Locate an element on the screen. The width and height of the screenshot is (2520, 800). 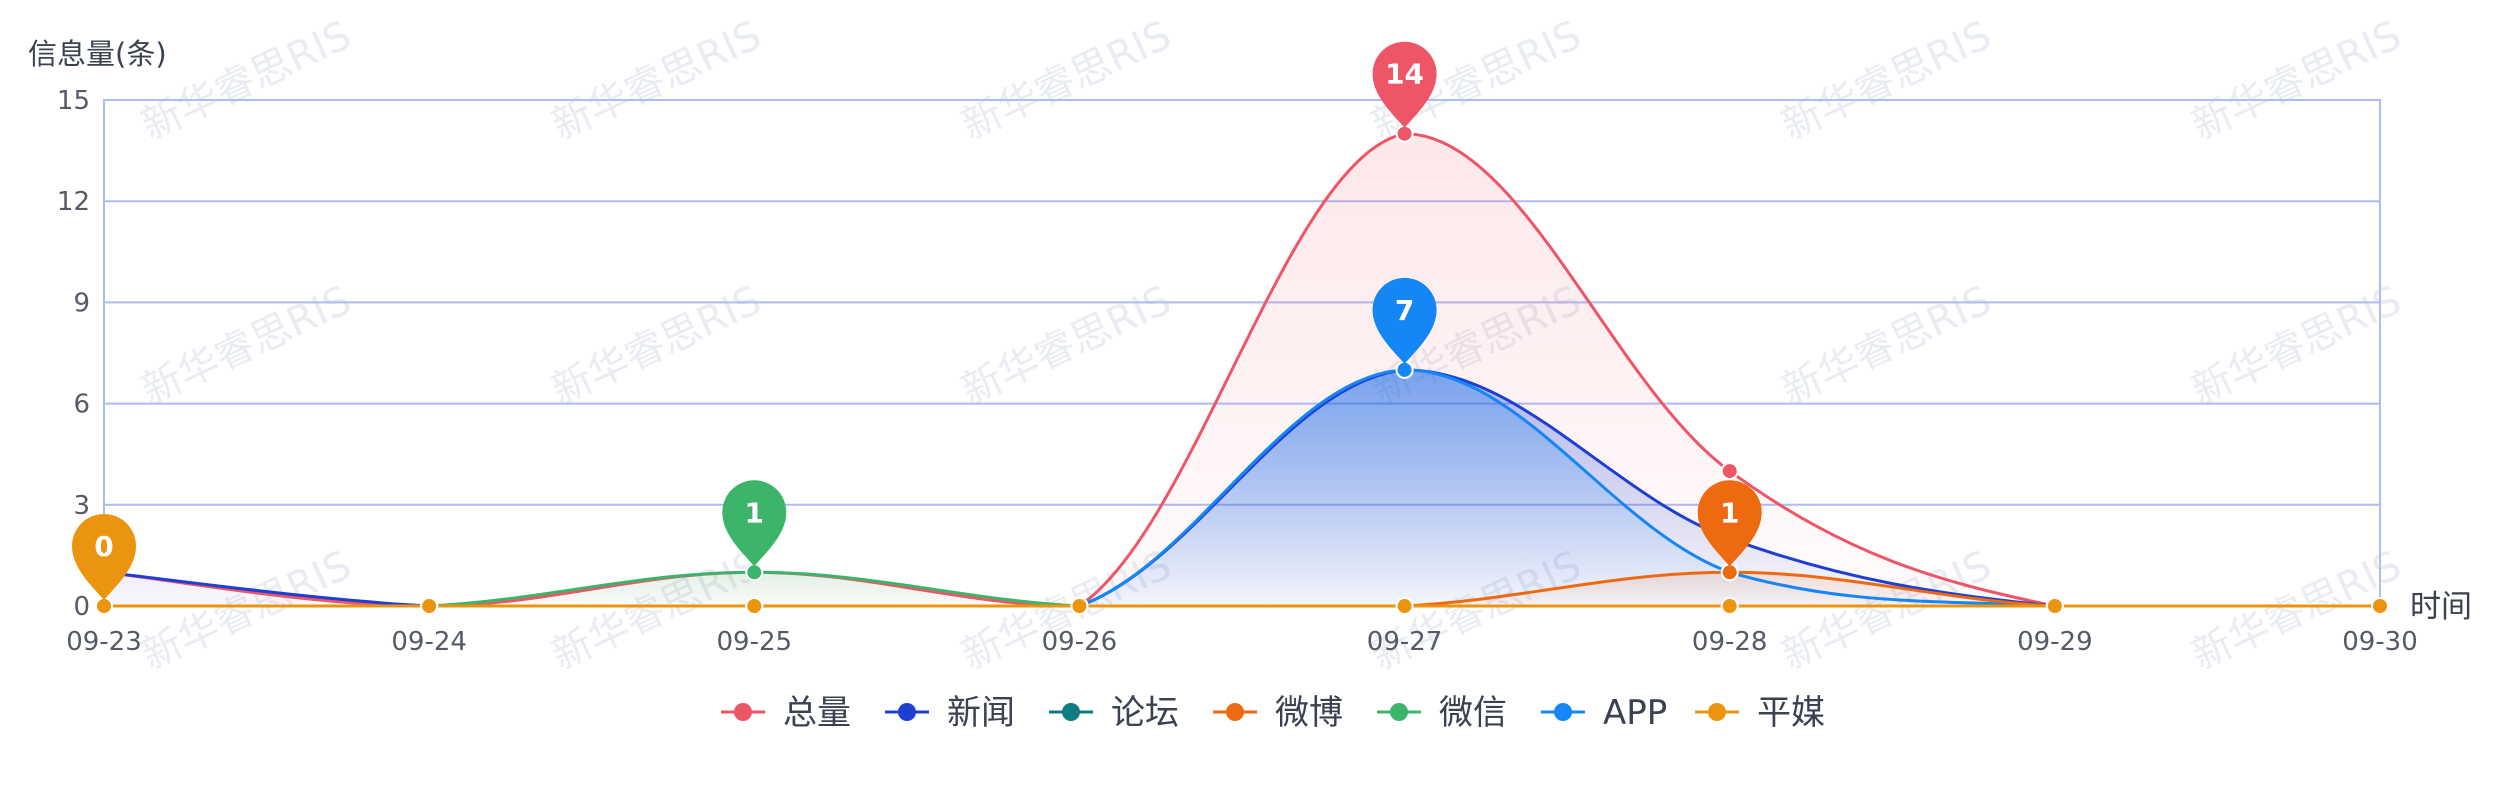
y-tick-label: 12 is located at coordinates (73, 202).